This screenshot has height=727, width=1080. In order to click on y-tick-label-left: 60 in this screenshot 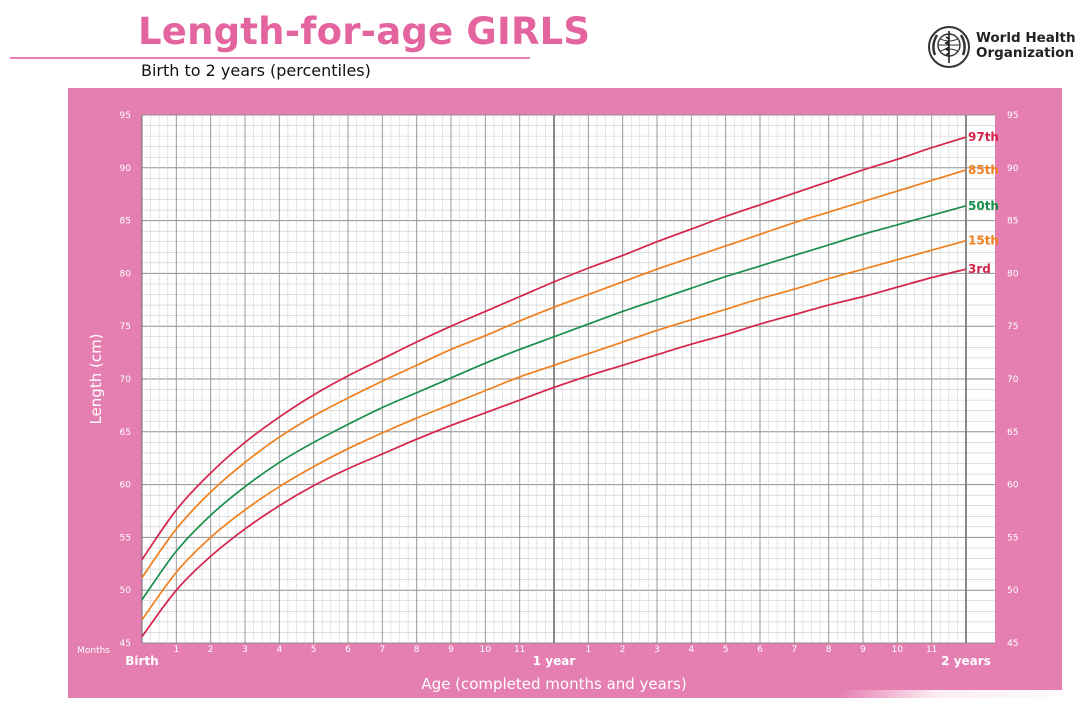, I will do `click(126, 486)`.